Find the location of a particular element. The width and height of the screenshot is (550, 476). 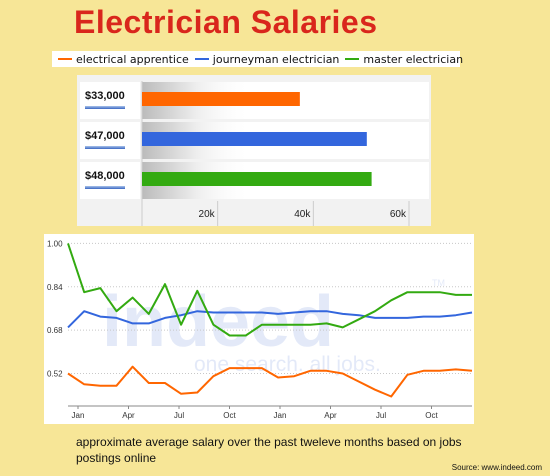

bar-category-label: $48,000 is located at coordinates (105, 176).